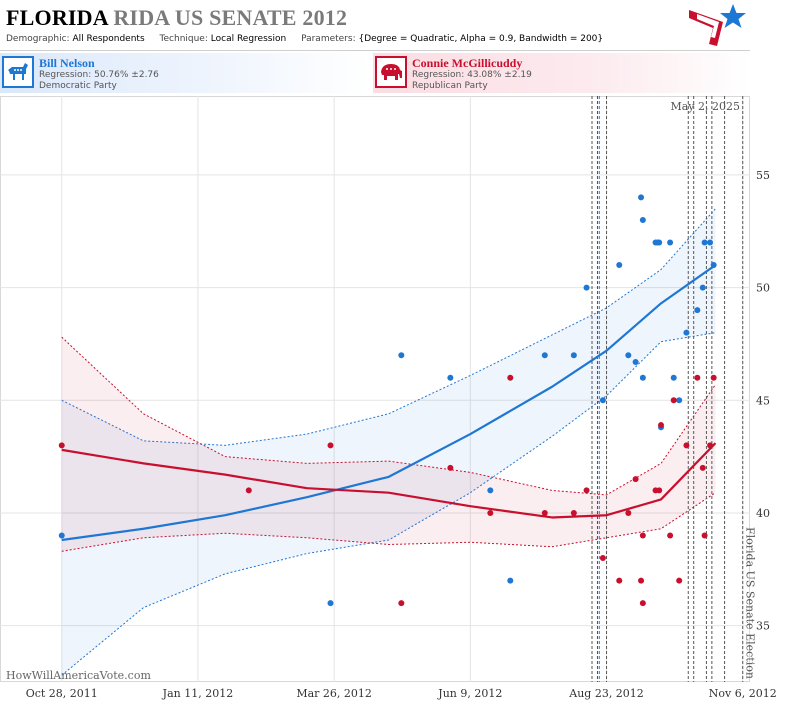  I want to click on x-tick-label: Aug 23, 2012, so click(606, 693).